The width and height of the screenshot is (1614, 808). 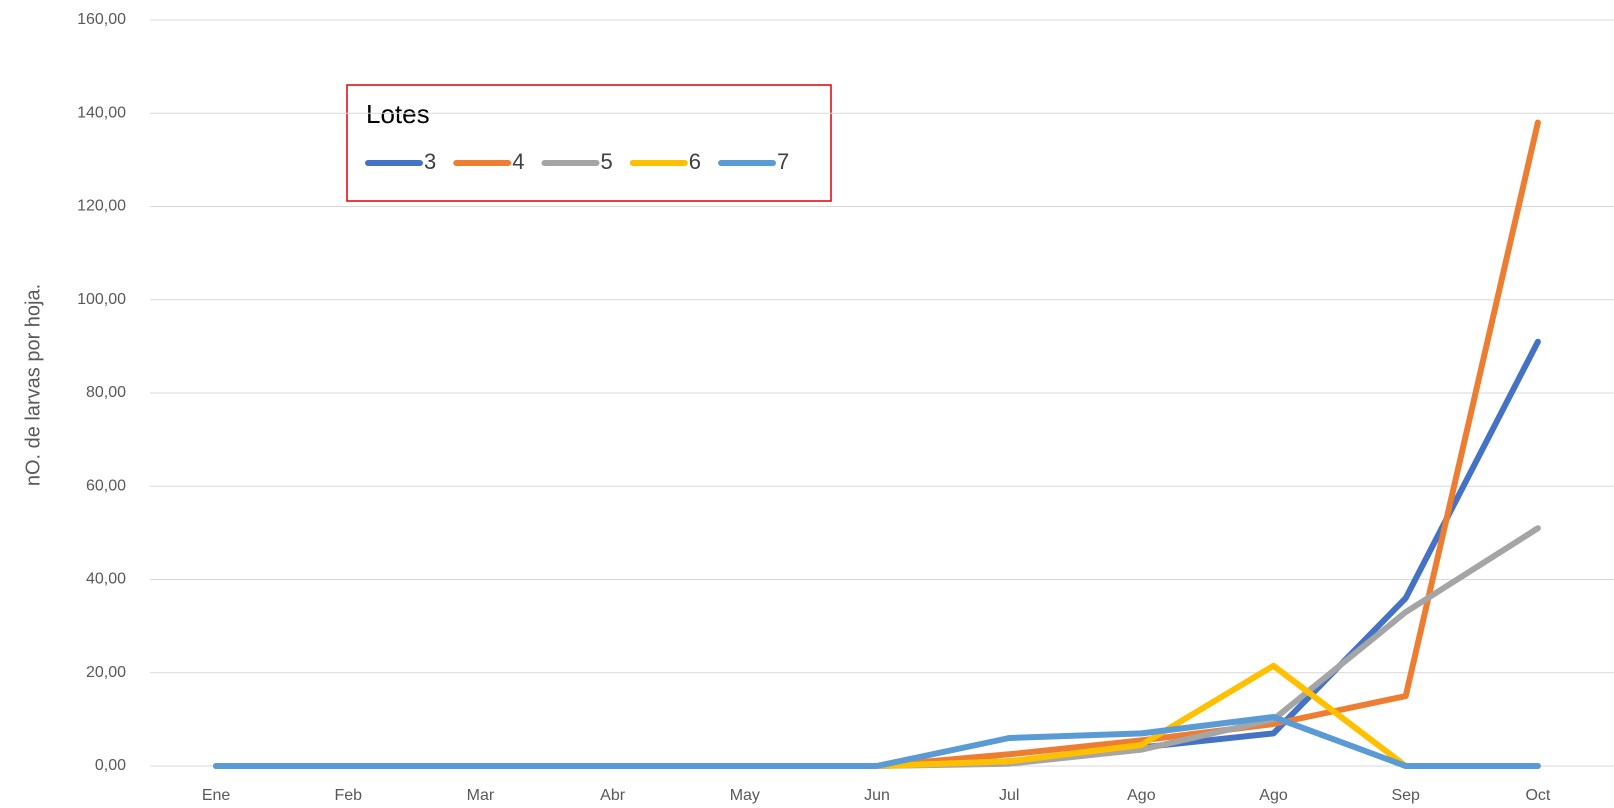 What do you see at coordinates (106, 485) in the screenshot?
I see `y-tick-label: 60,00` at bounding box center [106, 485].